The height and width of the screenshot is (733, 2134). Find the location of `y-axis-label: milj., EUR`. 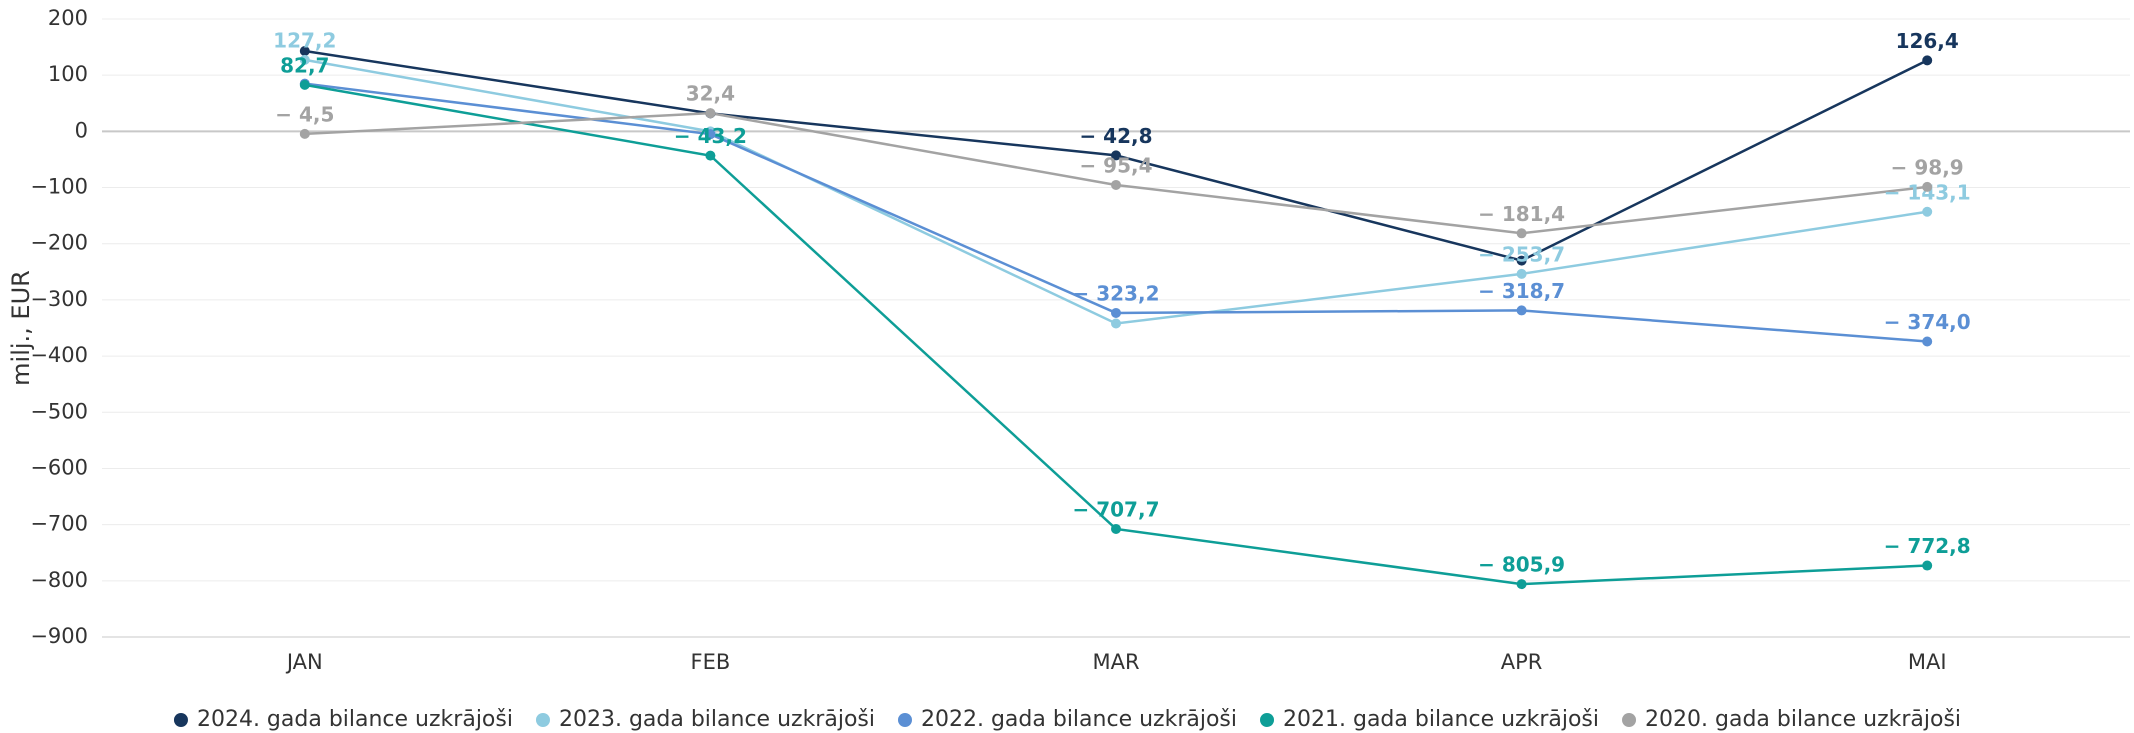

y-axis-label: milj., EUR is located at coordinates (21, 328).